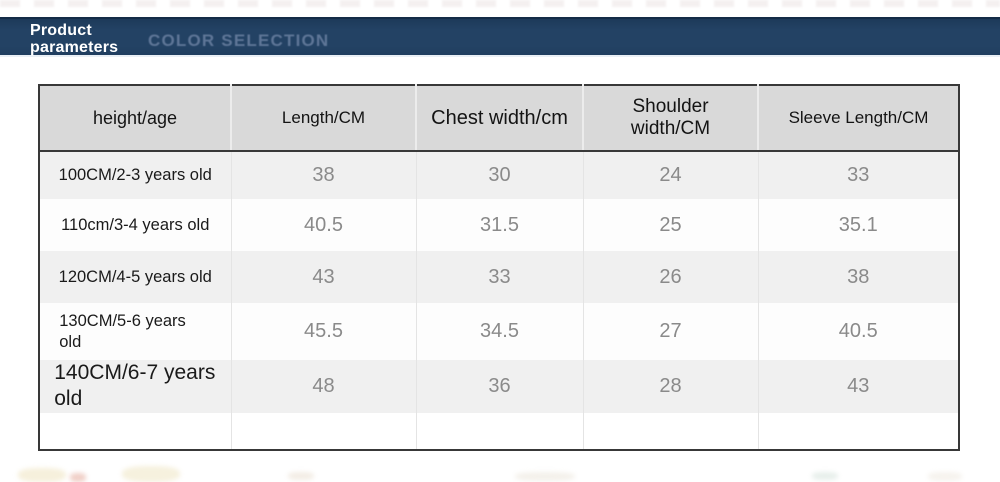 The width and height of the screenshot is (1000, 482). What do you see at coordinates (670, 225) in the screenshot?
I see `shoulder-width-value: 25` at bounding box center [670, 225].